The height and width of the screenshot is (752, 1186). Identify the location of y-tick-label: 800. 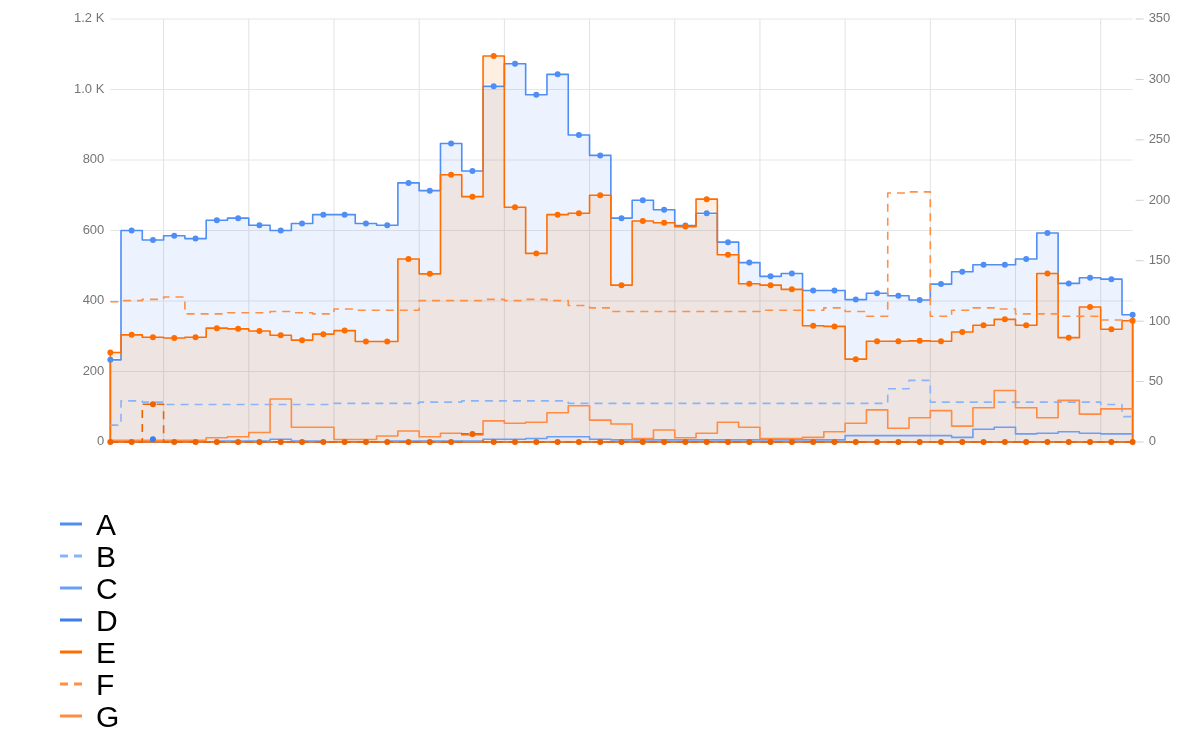
(93, 159).